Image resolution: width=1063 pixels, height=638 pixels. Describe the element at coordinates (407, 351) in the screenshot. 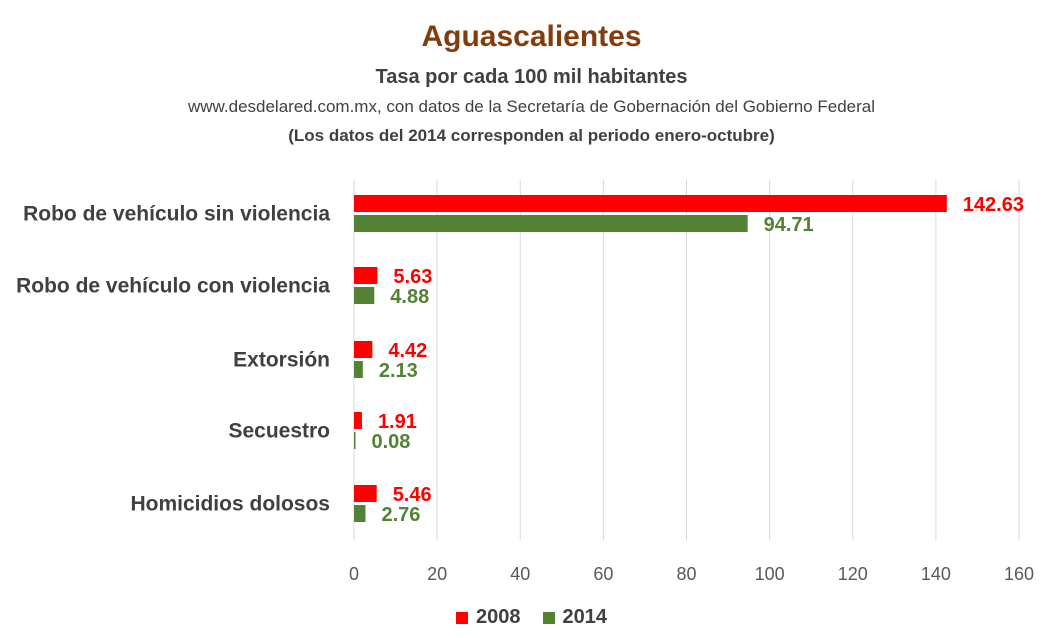

I see `data-label-2008: 4.42` at that location.